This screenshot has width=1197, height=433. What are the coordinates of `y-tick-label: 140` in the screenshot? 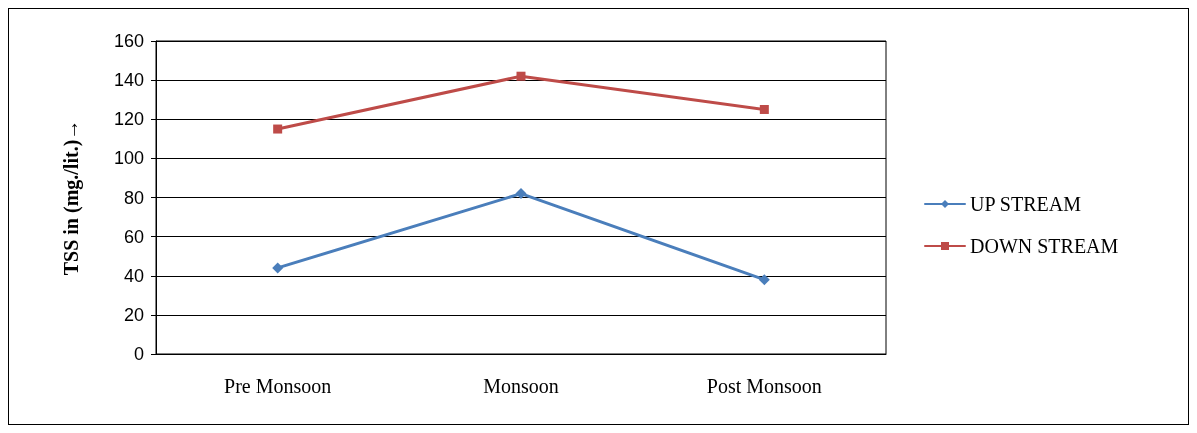 It's located at (128, 80).